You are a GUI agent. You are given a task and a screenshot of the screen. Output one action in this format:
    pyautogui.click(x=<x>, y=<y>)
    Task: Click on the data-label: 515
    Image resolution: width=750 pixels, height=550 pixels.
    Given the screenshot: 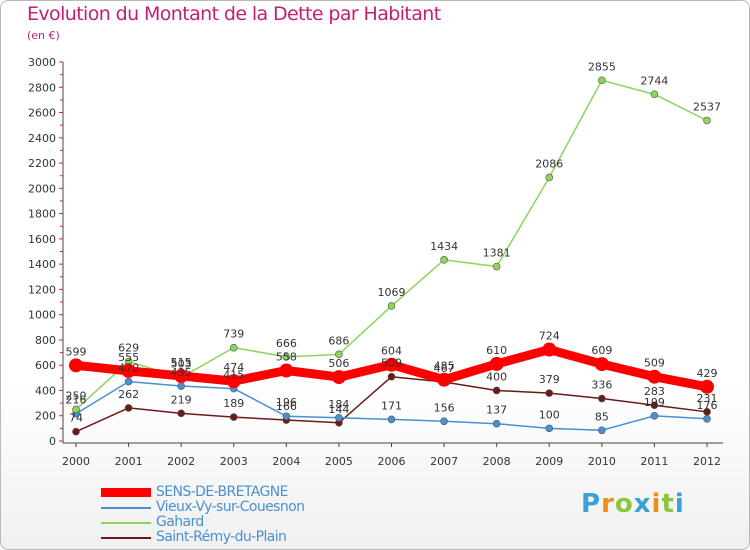 What is the action you would take?
    pyautogui.click(x=181, y=362)
    